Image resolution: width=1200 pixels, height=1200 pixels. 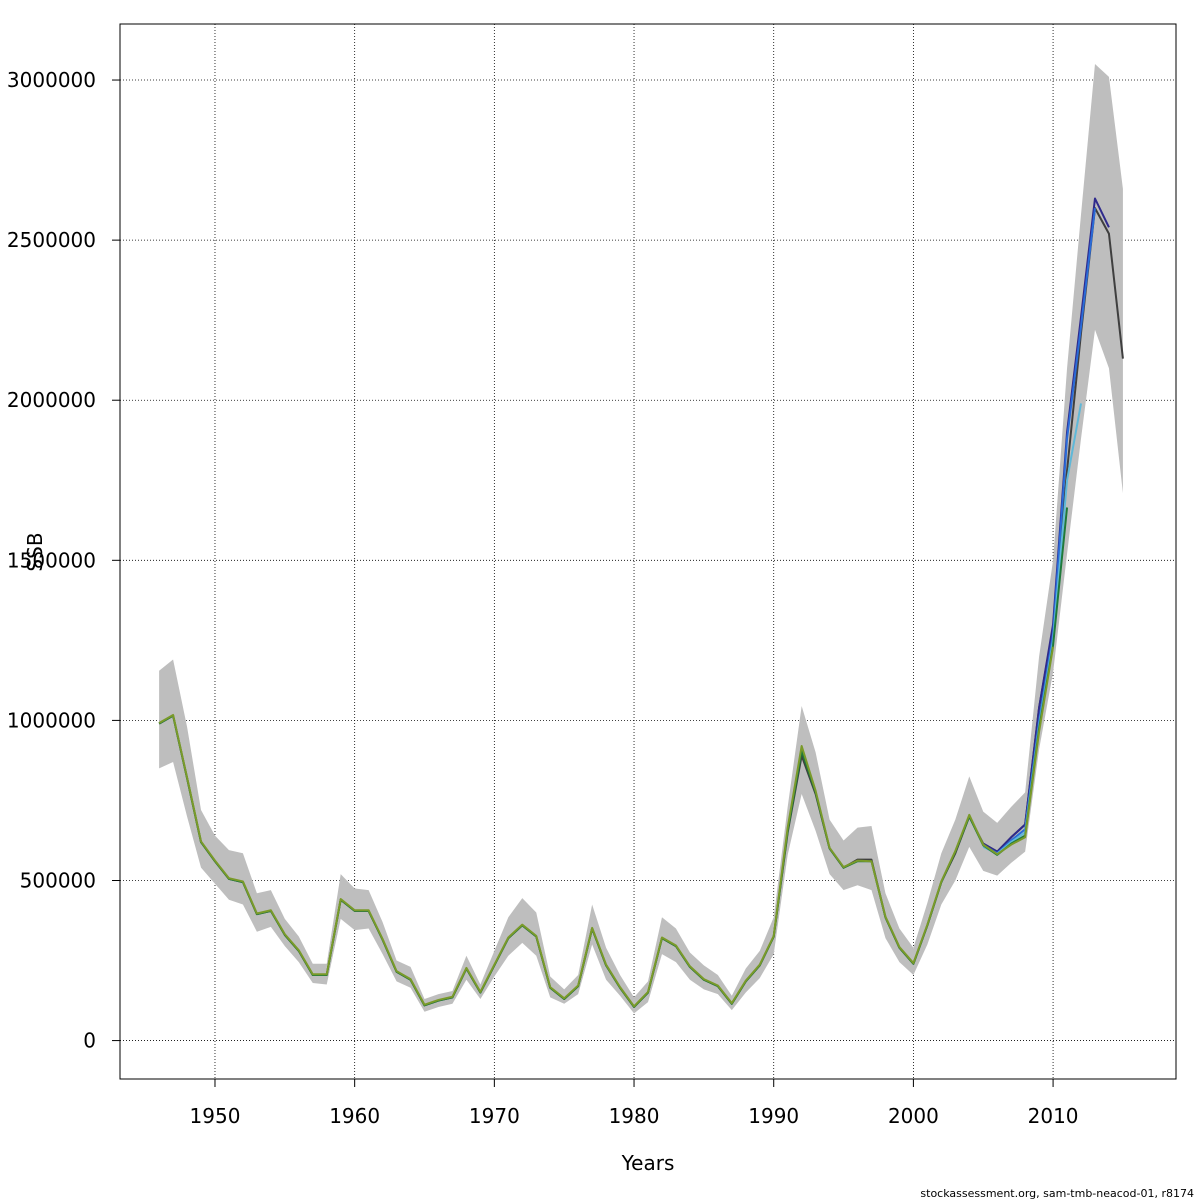 I want to click on y-tick-label: 1000000, so click(x=51, y=720).